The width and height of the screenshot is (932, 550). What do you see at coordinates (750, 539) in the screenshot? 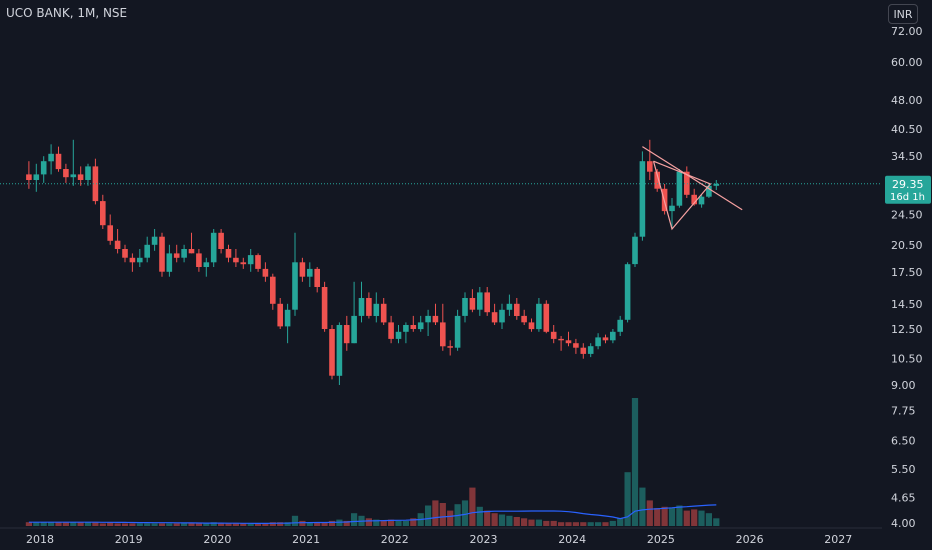
I see `time-tick-label: 2026` at bounding box center [750, 539].